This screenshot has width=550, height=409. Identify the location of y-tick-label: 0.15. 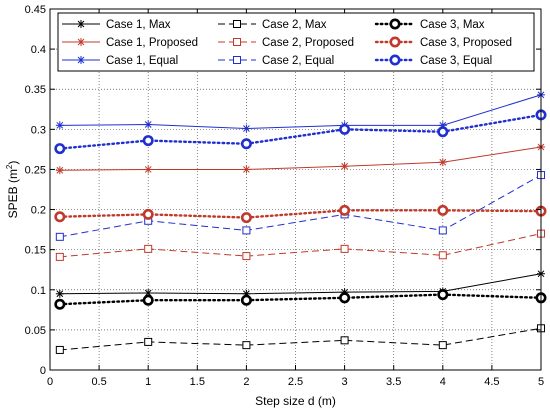
(35, 251).